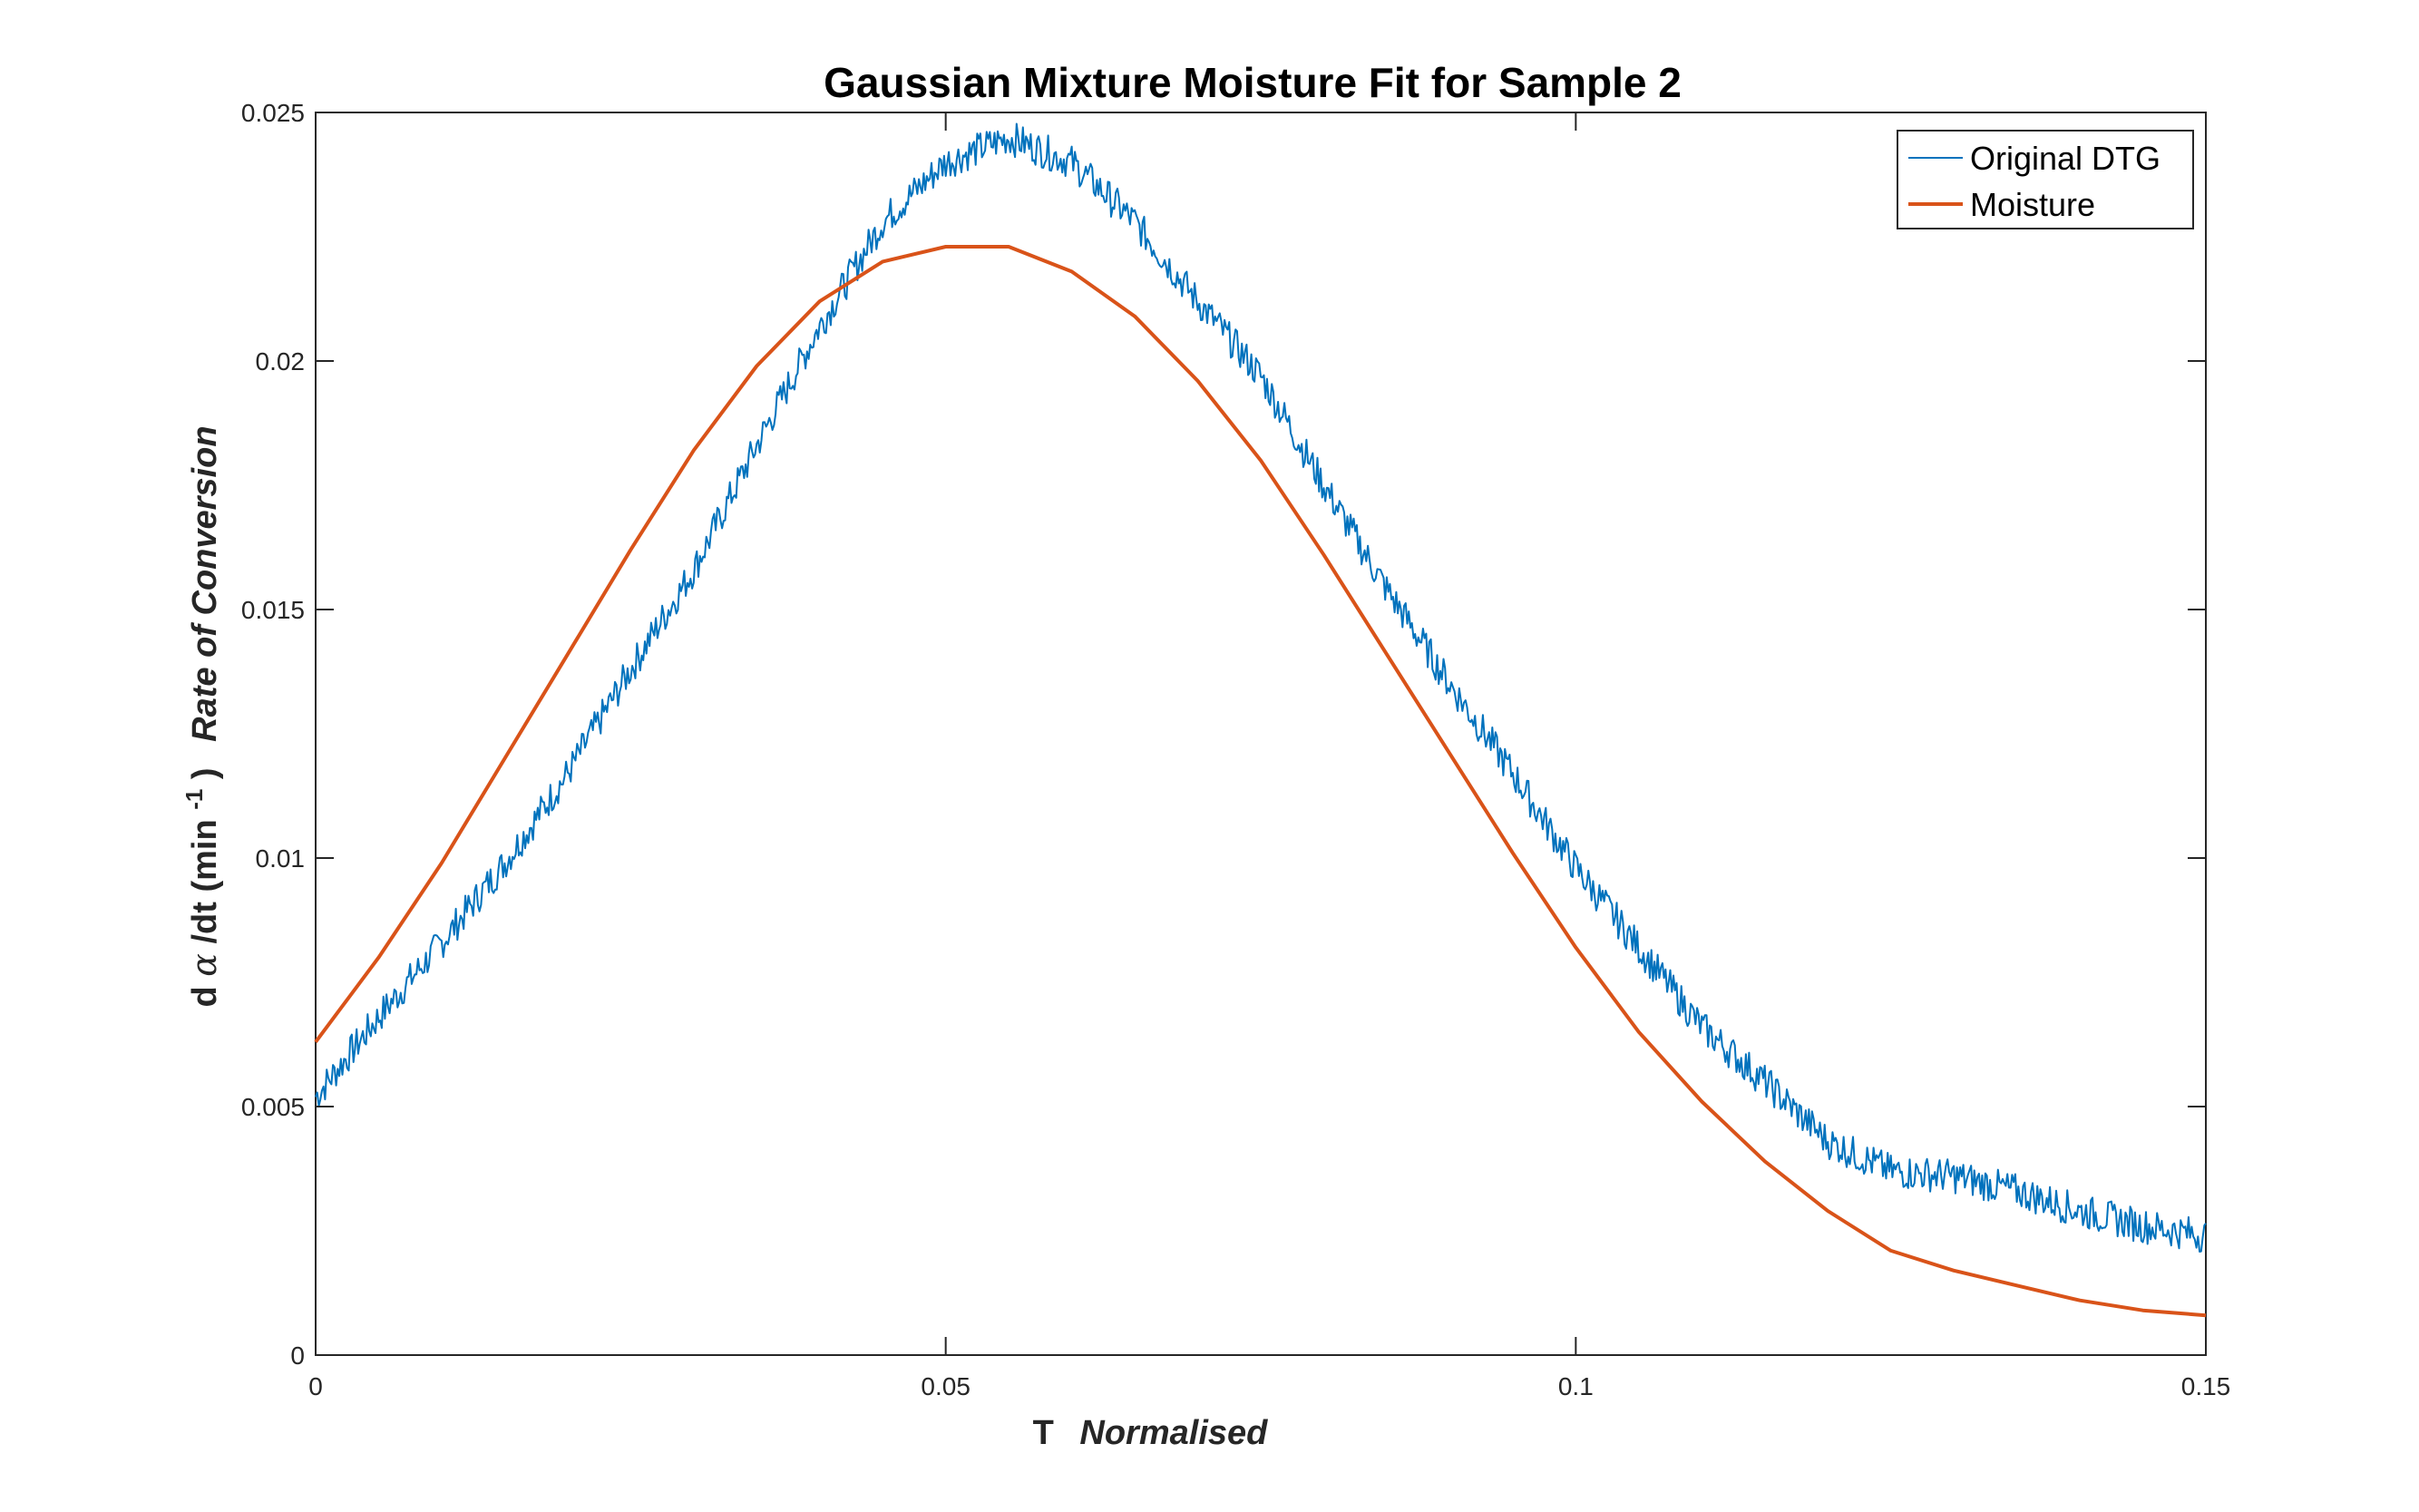 The height and width of the screenshot is (1512, 2419). What do you see at coordinates (194, 799) in the screenshot?
I see `y-axis-label-superscript: -1` at bounding box center [194, 799].